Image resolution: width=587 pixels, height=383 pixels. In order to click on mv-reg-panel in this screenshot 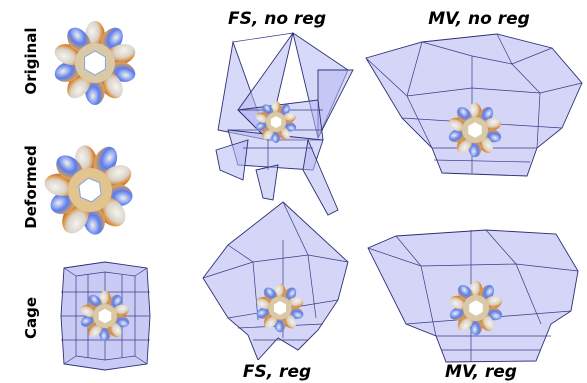, I will do `click(473, 296)`.